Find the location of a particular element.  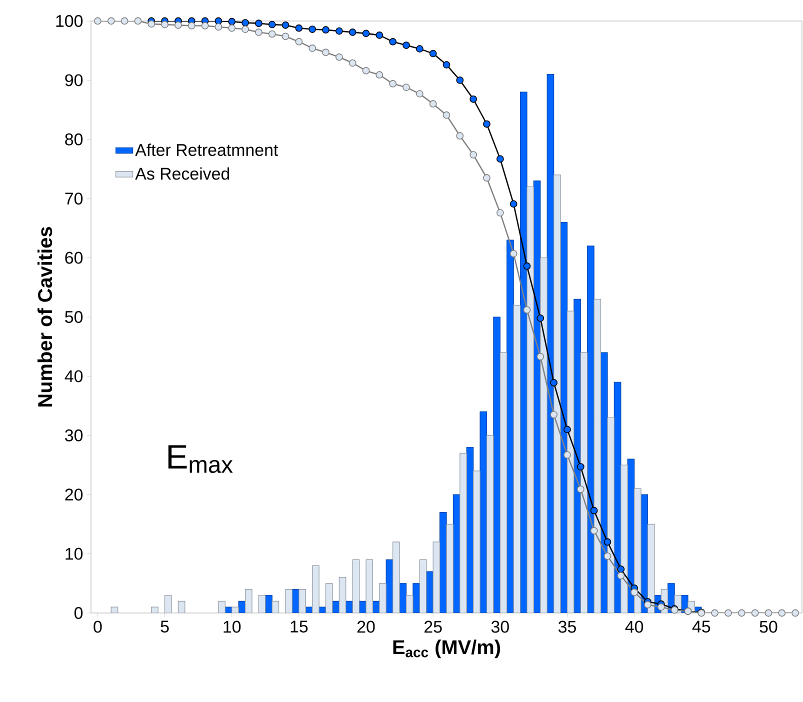

y-tick-label: 100 is located at coordinates (69, 20).